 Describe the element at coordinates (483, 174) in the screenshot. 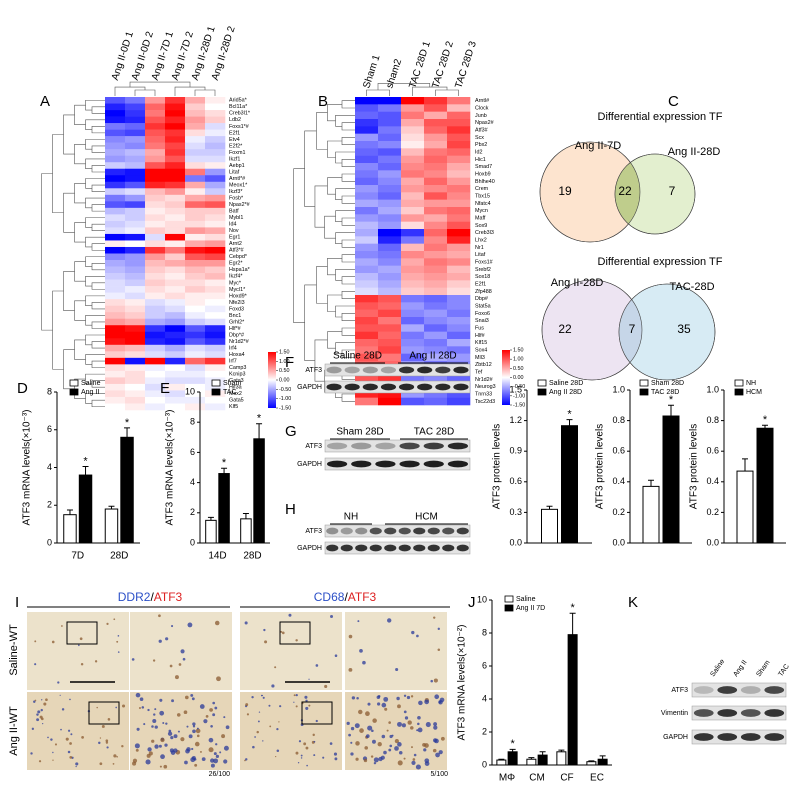

I see `row-label: Hoxb9` at that location.